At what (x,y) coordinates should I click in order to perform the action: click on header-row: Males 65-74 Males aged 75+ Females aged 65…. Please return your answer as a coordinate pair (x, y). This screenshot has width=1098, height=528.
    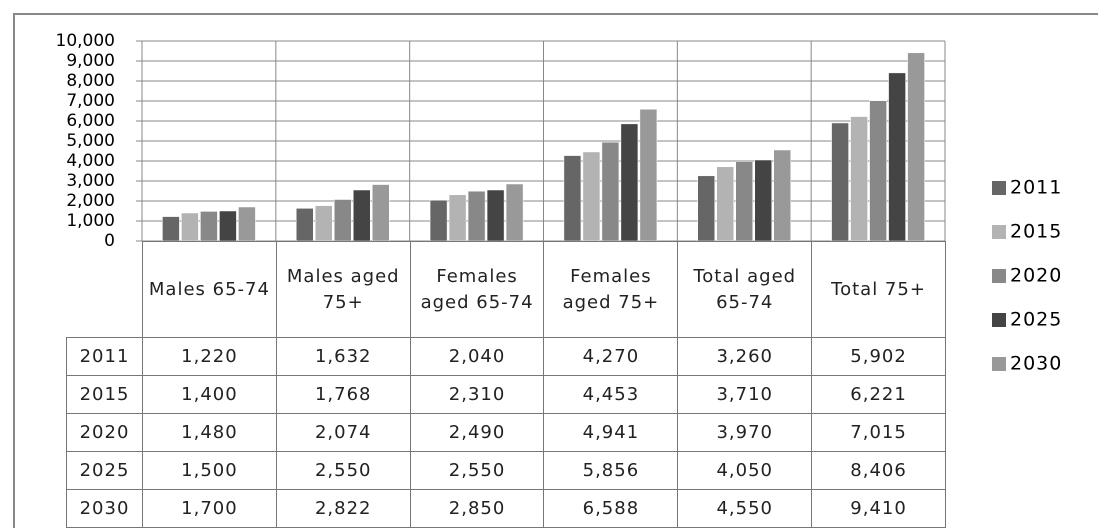
    Looking at the image, I should click on (506, 289).